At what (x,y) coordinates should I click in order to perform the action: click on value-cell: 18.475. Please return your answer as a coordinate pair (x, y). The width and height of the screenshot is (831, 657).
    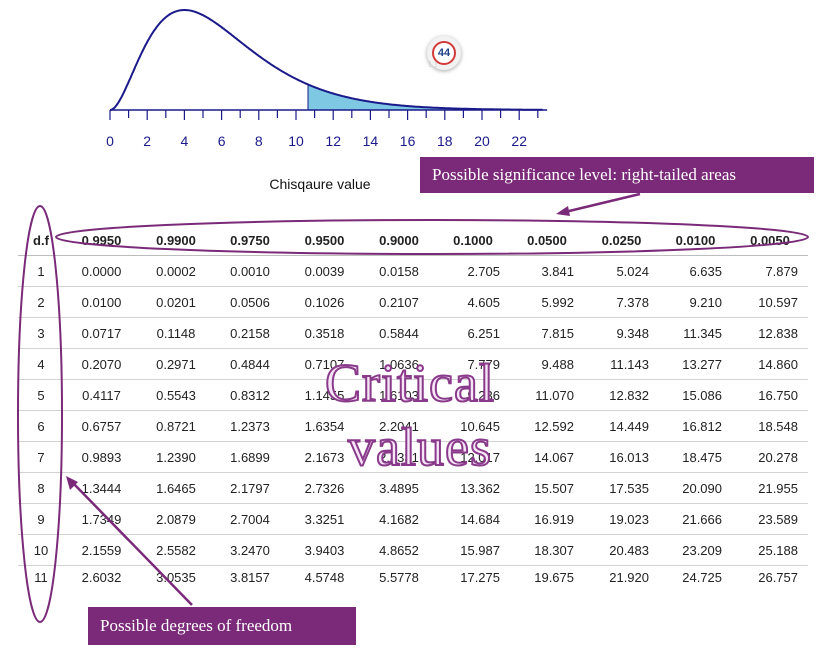
    Looking at the image, I should click on (695, 457).